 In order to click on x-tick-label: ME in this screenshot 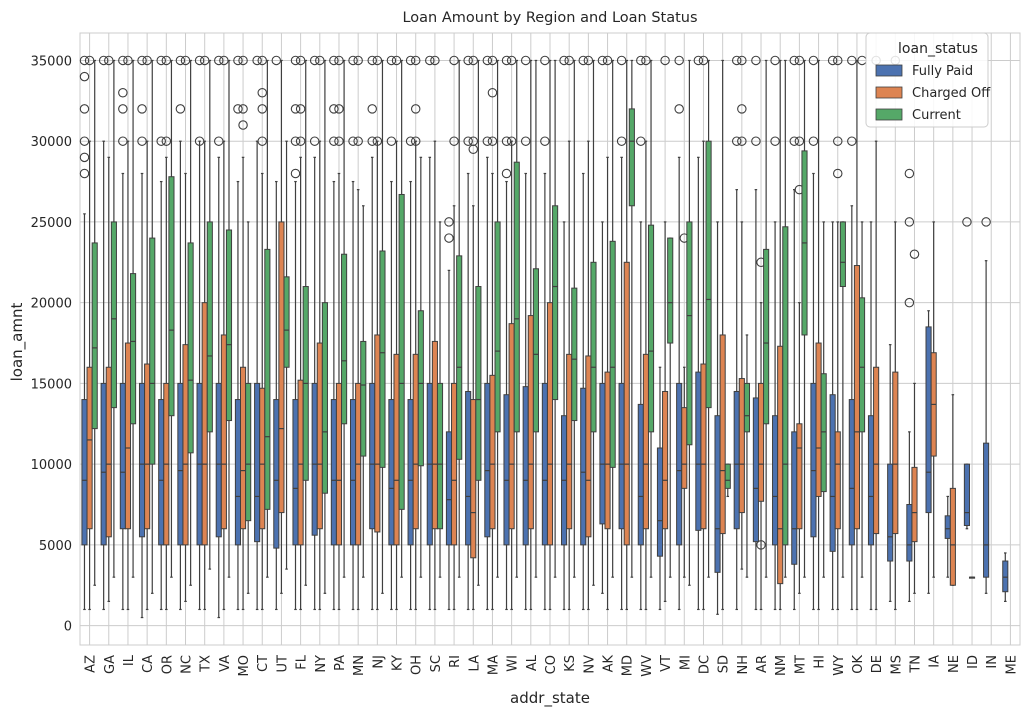, I will do `click(1011, 664)`.